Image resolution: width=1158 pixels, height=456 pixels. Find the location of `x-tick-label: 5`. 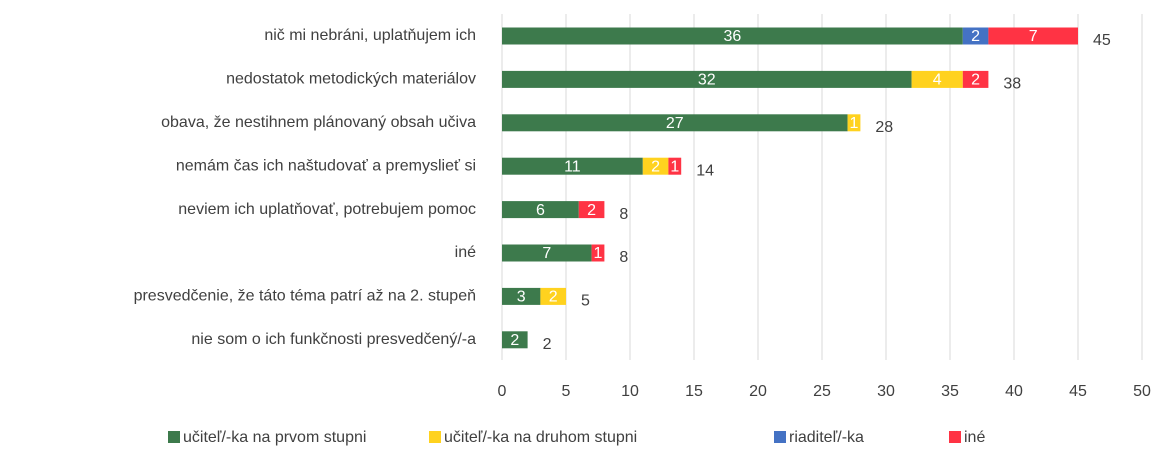

x-tick-label: 5 is located at coordinates (566, 391).